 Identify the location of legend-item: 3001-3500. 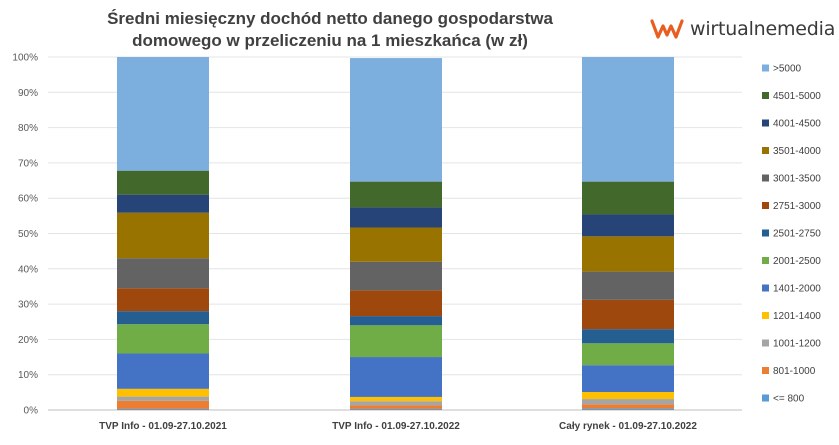
(791, 179).